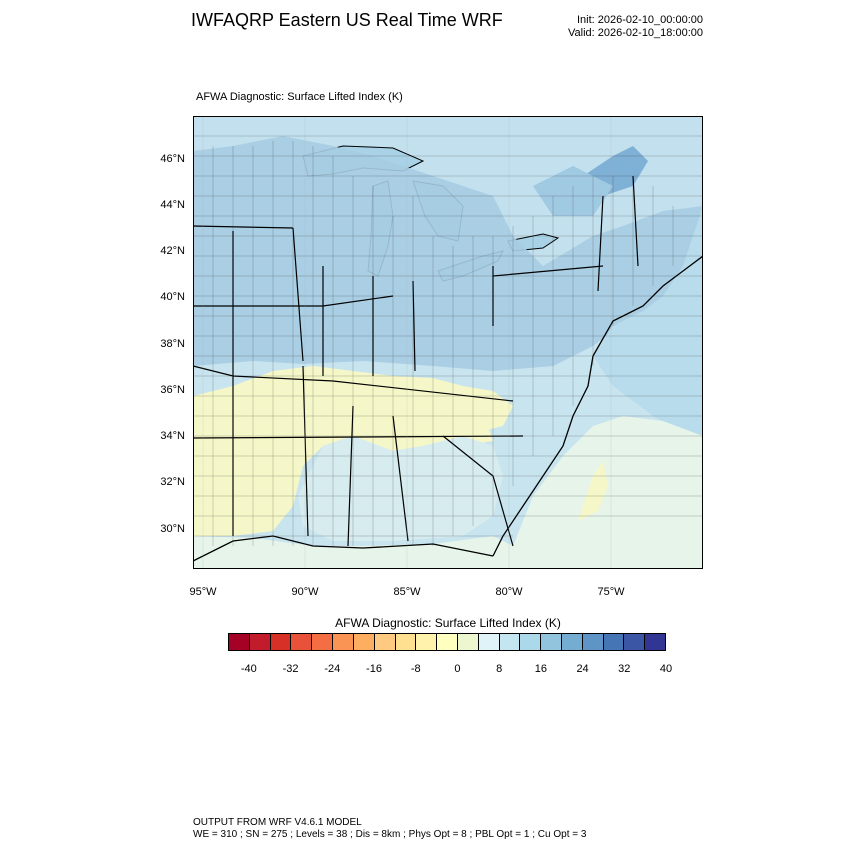 This screenshot has height=850, width=850. Describe the element at coordinates (635, 33) in the screenshot. I see `valid-time: Valid: 2026-02-10_18:00:00` at that location.